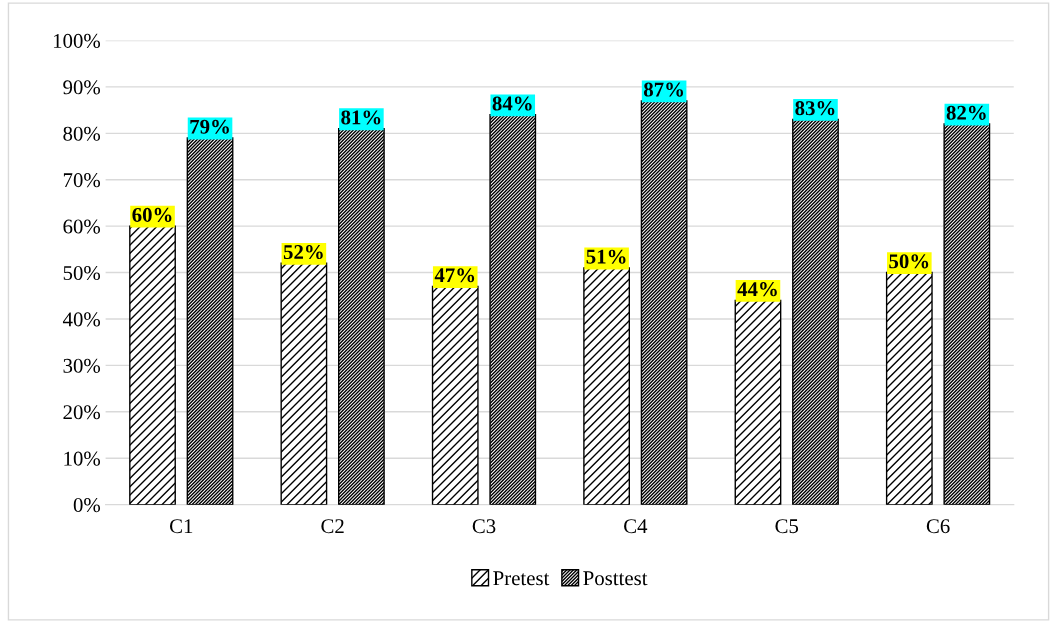  What do you see at coordinates (938, 526) in the screenshot?
I see `x-tick-label: C6` at bounding box center [938, 526].